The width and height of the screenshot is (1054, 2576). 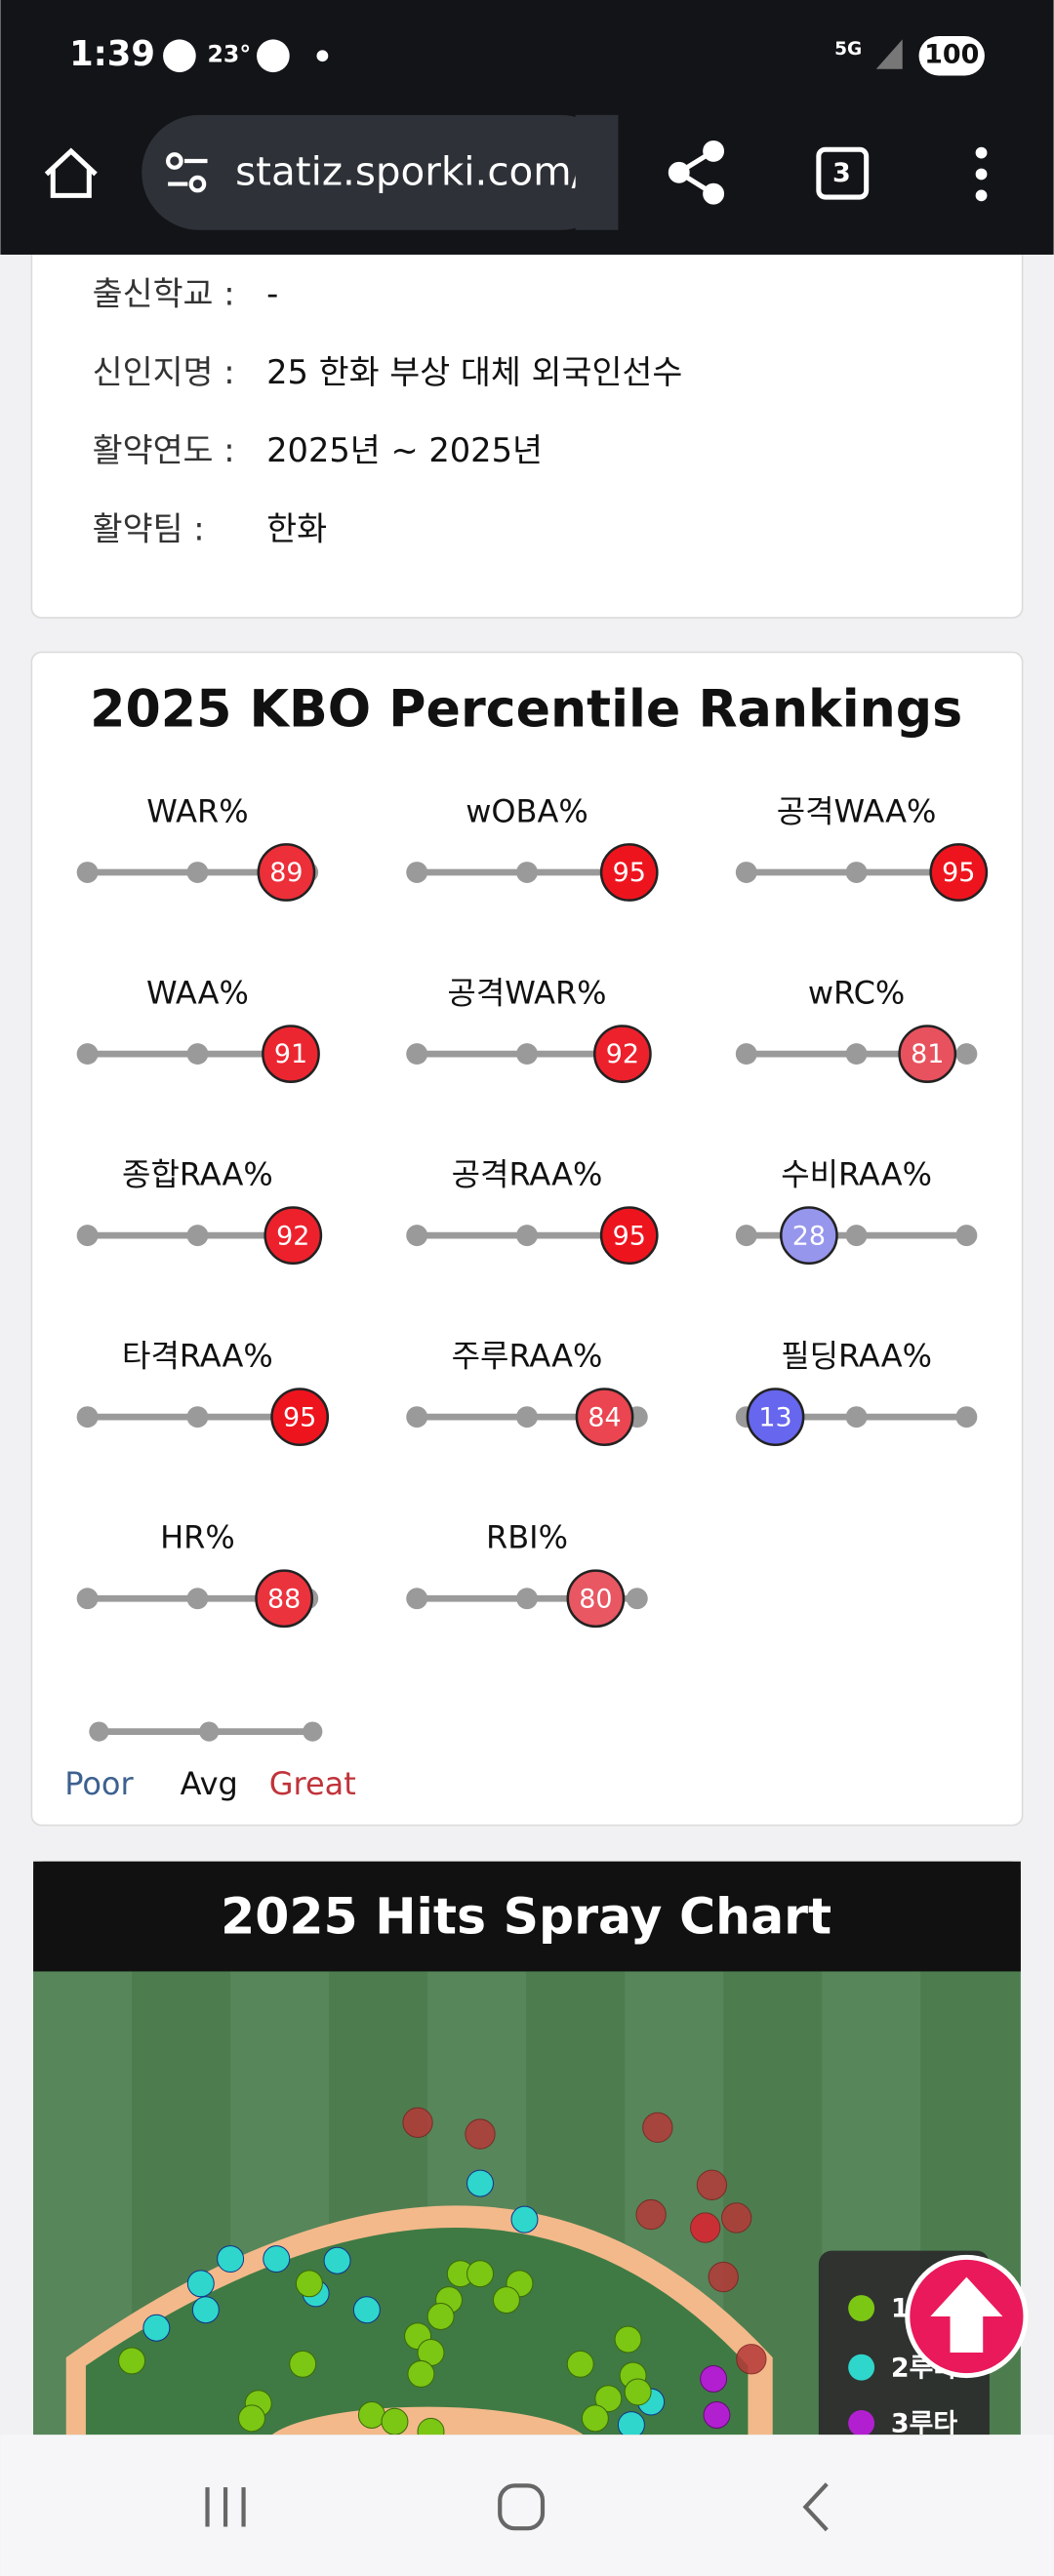 What do you see at coordinates (474, 372) in the screenshot?
I see `profile-value: 25 한화 부상 대체 외국인선수` at bounding box center [474, 372].